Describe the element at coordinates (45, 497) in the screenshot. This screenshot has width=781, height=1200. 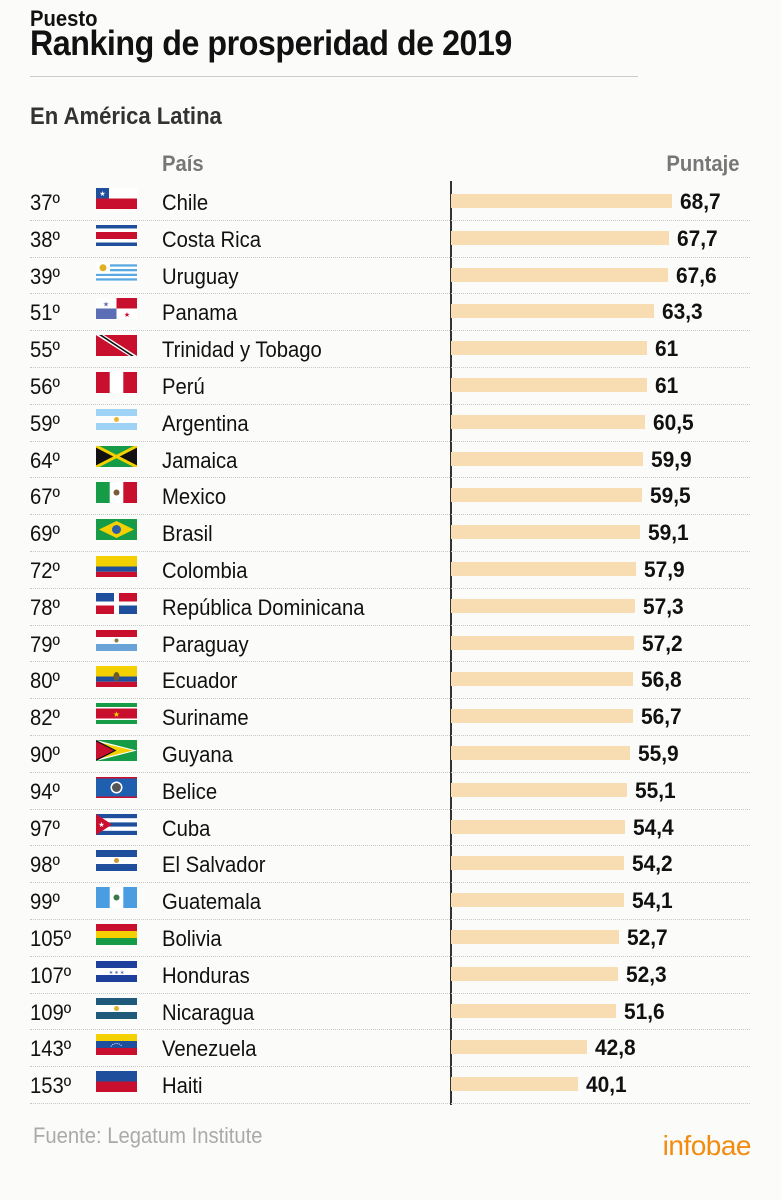
I see `rank-label: 67º` at that location.